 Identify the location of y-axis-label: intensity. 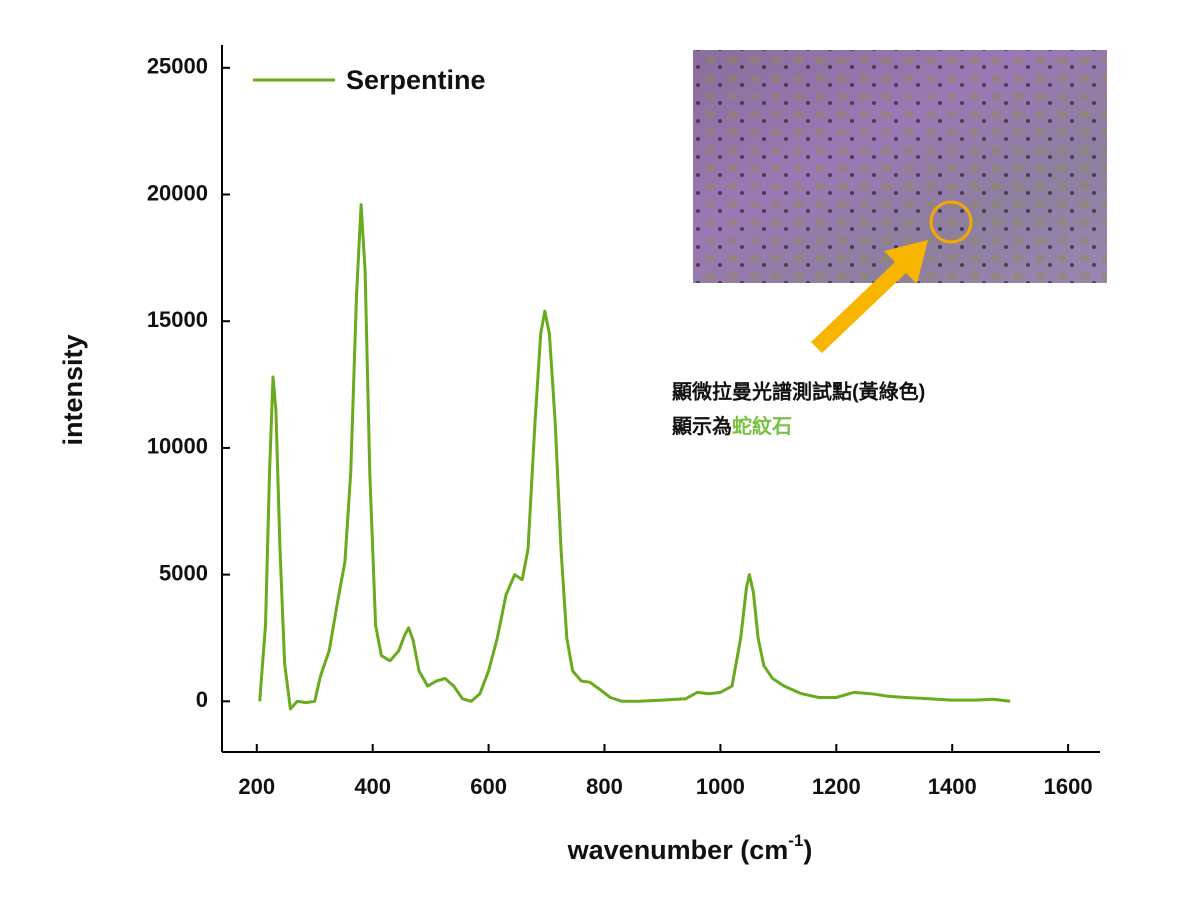
(73, 389).